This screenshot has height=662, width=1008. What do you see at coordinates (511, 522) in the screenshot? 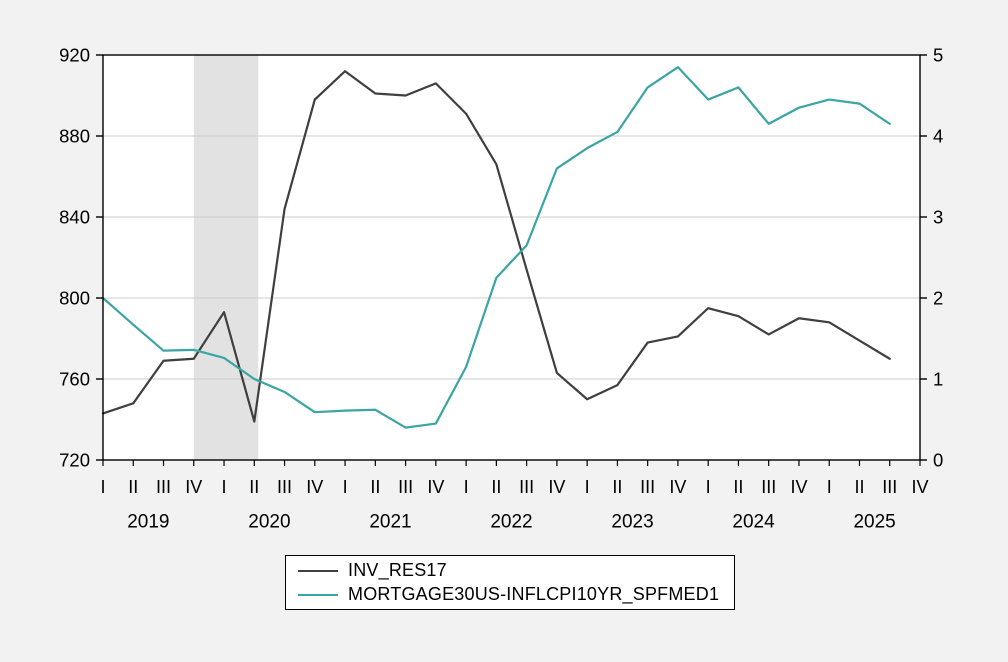
I see `x-axis-year-label: 2022` at bounding box center [511, 522].